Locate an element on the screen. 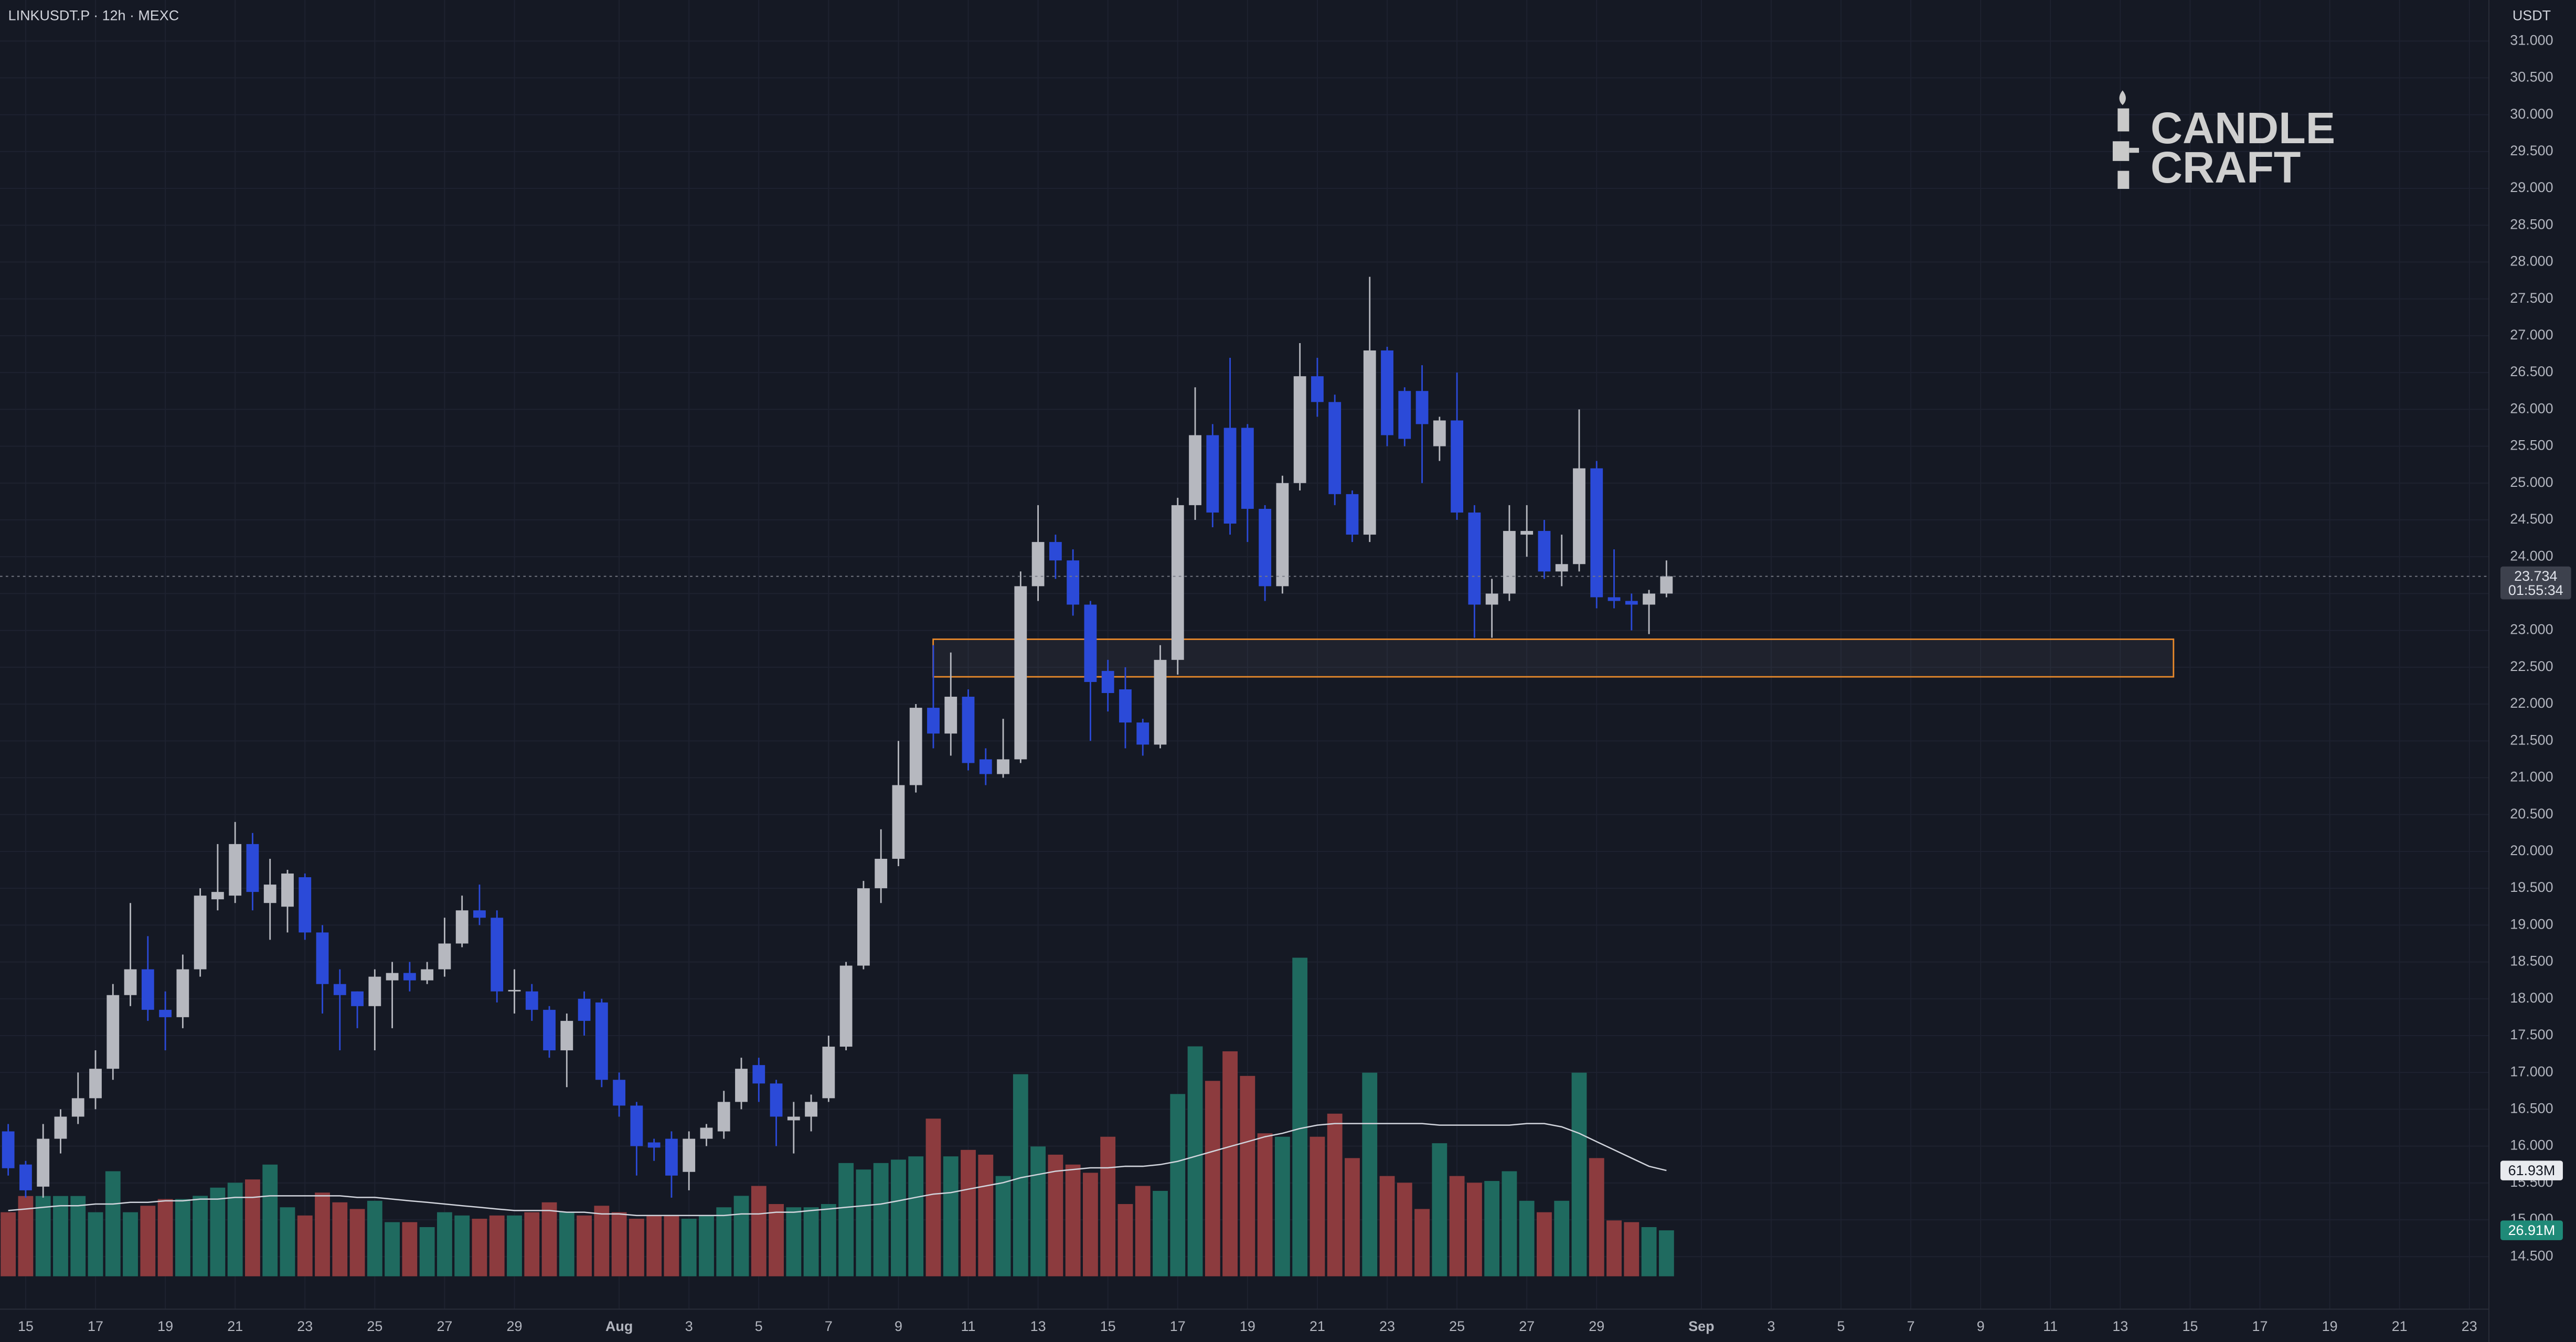  y-tick-label: 16.500 is located at coordinates (2531, 1108).